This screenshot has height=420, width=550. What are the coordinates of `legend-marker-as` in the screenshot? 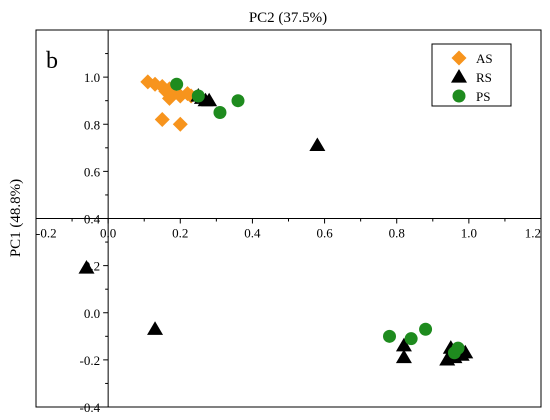 It's located at (459, 58).